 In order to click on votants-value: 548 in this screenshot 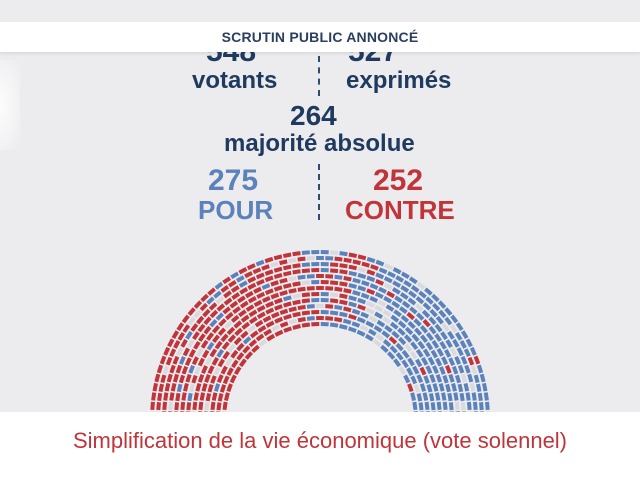, I will do `click(231, 59)`.